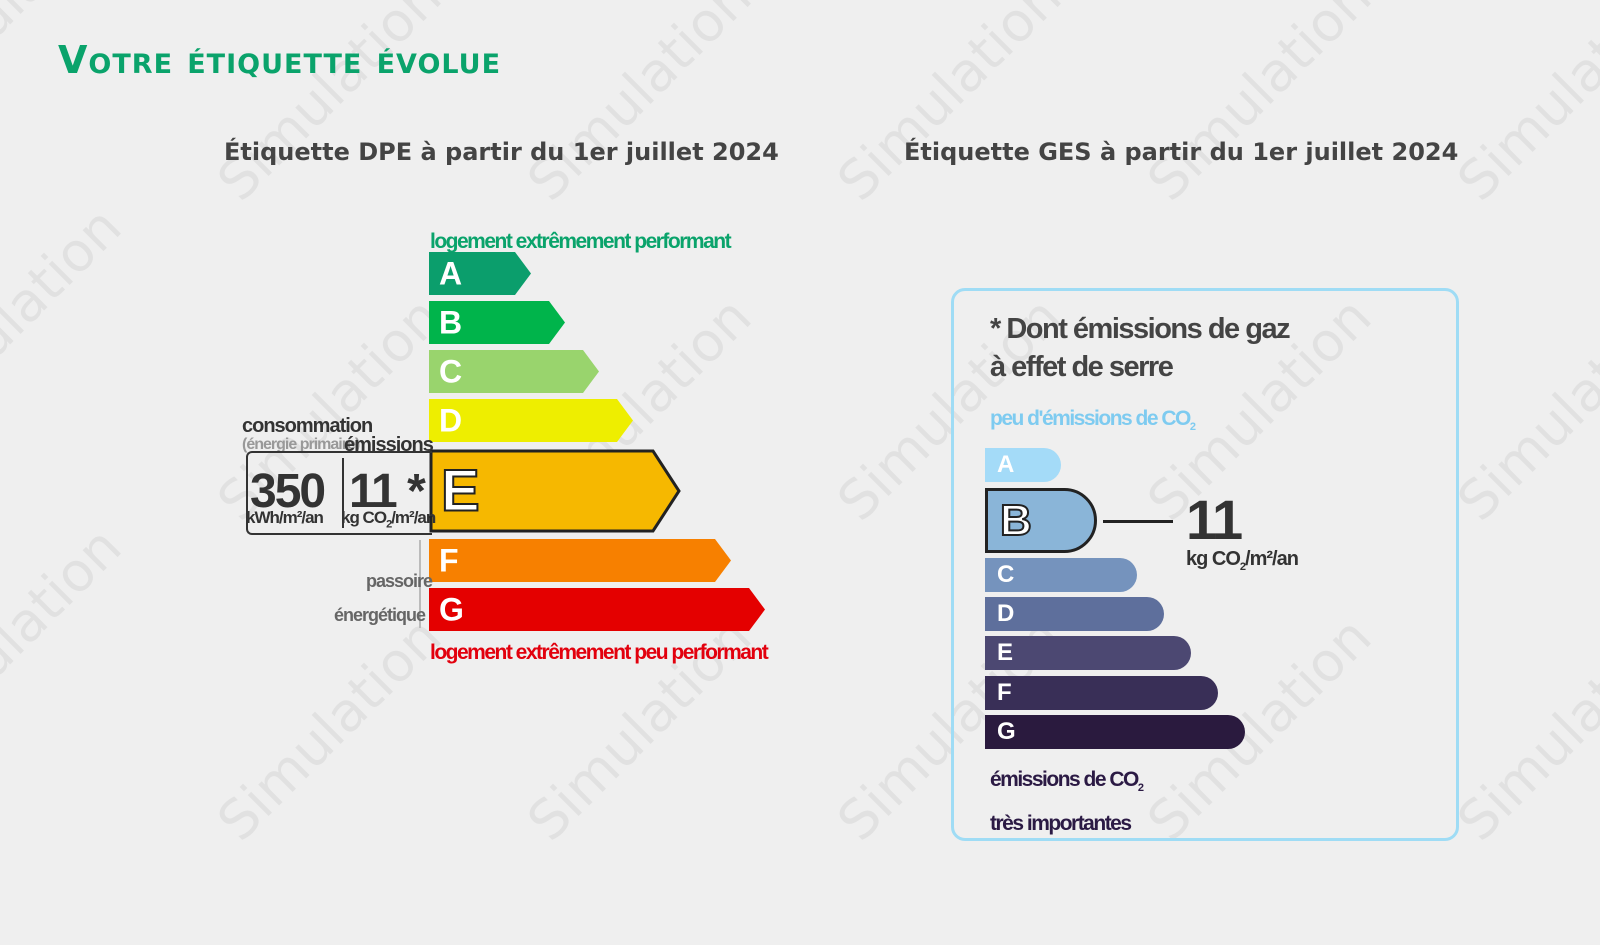 Image resolution: width=1600 pixels, height=945 pixels. Describe the element at coordinates (460, 491) in the screenshot. I see `dpe-class-letter: E` at that location.